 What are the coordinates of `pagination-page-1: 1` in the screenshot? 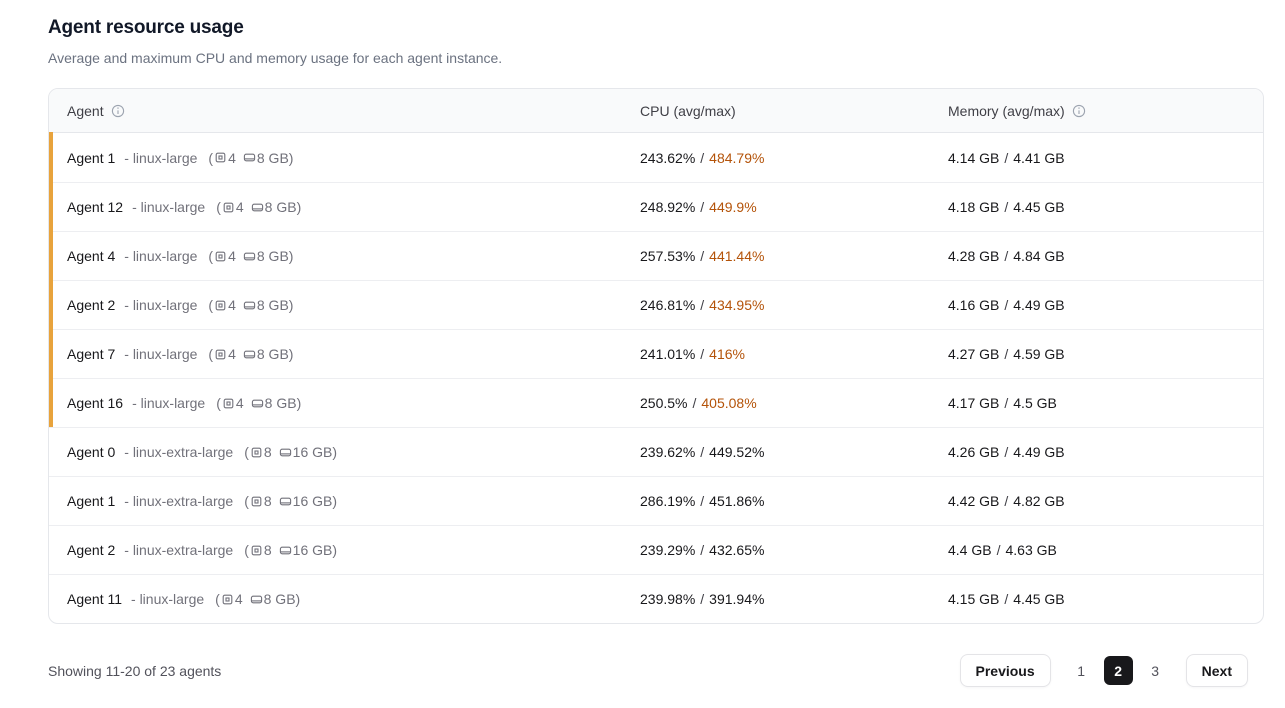 It's located at (1081, 670).